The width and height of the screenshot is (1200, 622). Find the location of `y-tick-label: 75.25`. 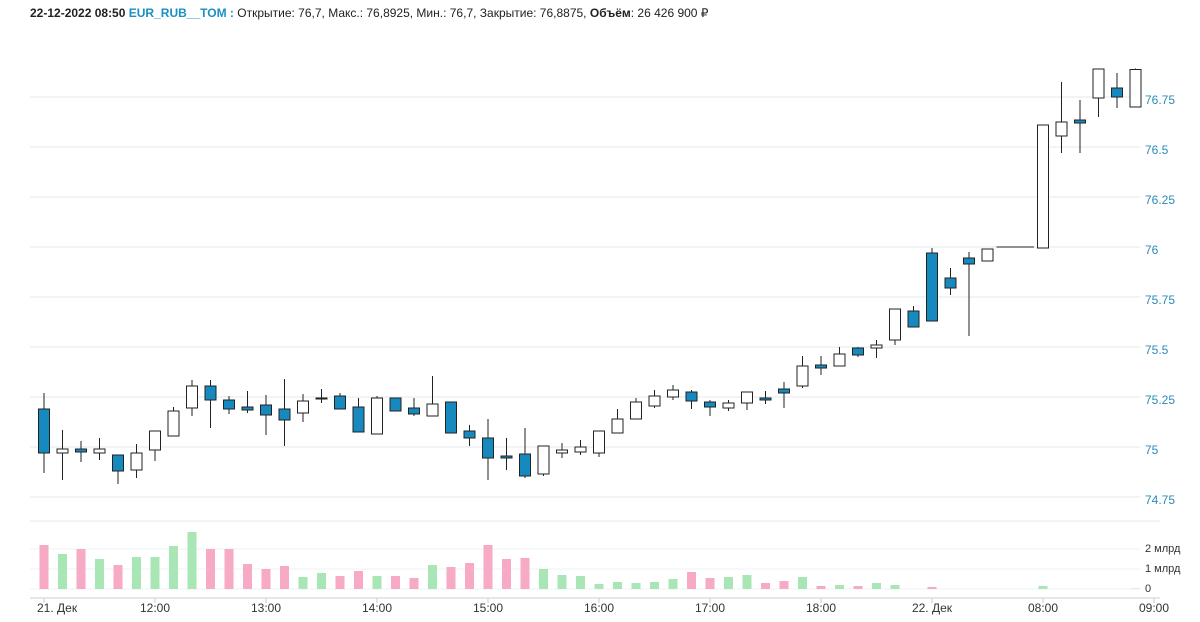

y-tick-label: 75.25 is located at coordinates (1160, 400).